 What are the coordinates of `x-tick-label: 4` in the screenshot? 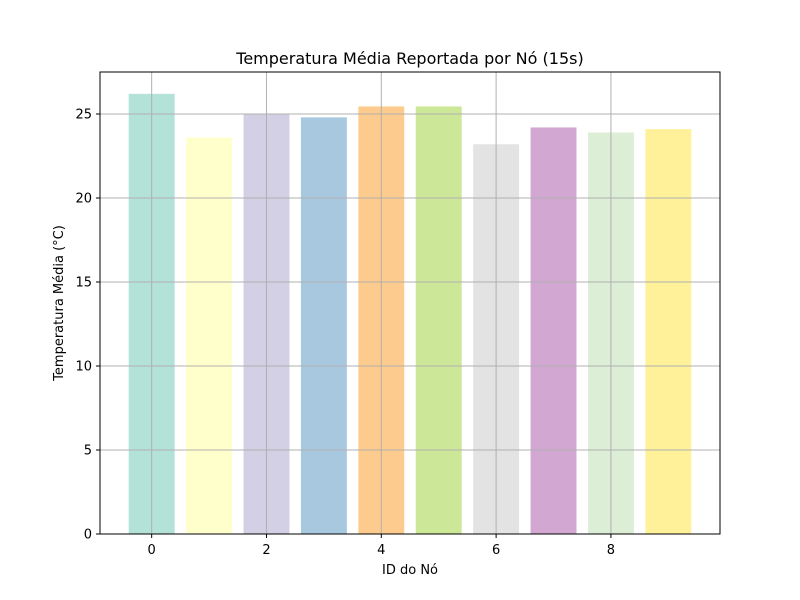 It's located at (381, 550).